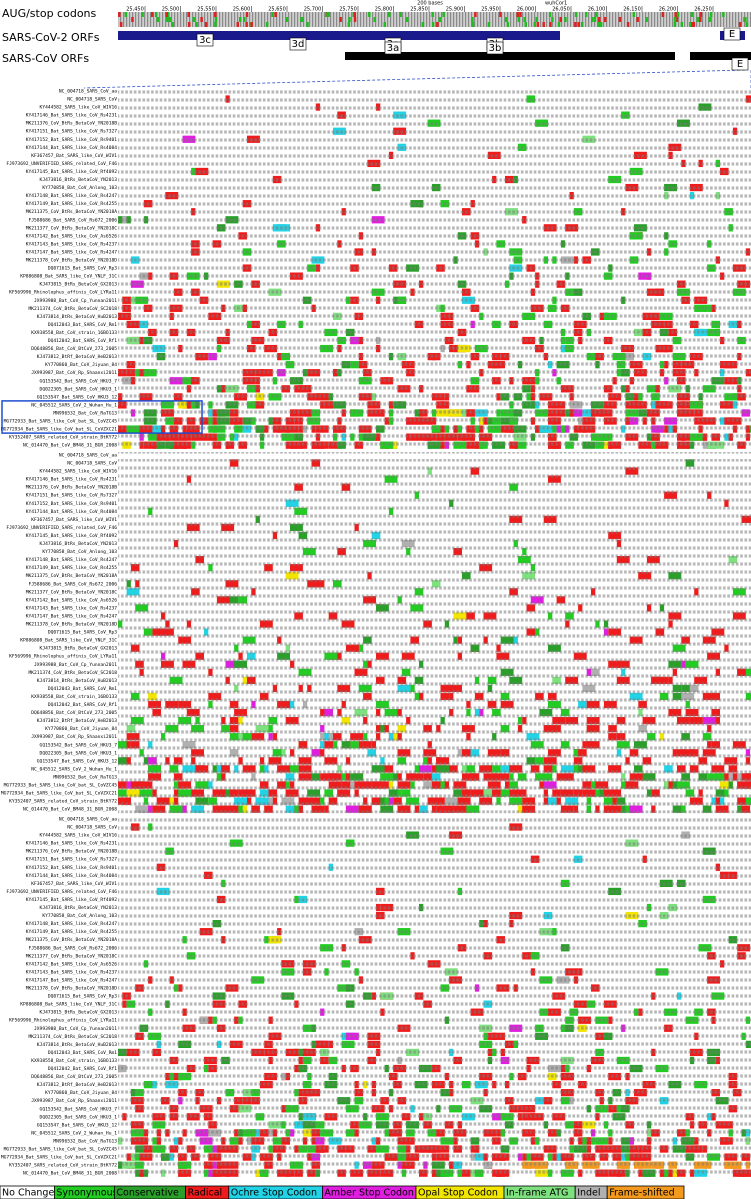 Image resolution: width=751 pixels, height=1199 pixels. Describe the element at coordinates (298, 44) in the screenshot. I see `orf-label: 3d` at that location.